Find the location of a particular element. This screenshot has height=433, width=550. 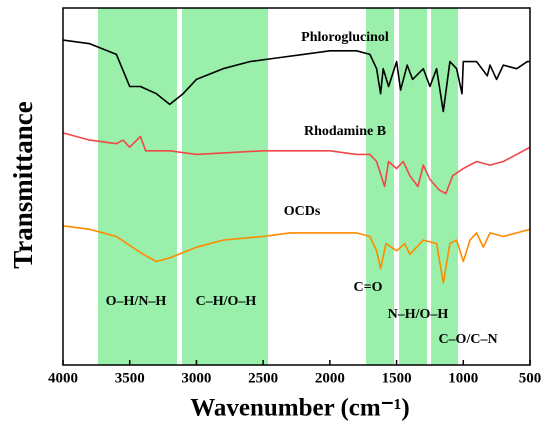

x-tick-label: 3000 is located at coordinates (196, 378).